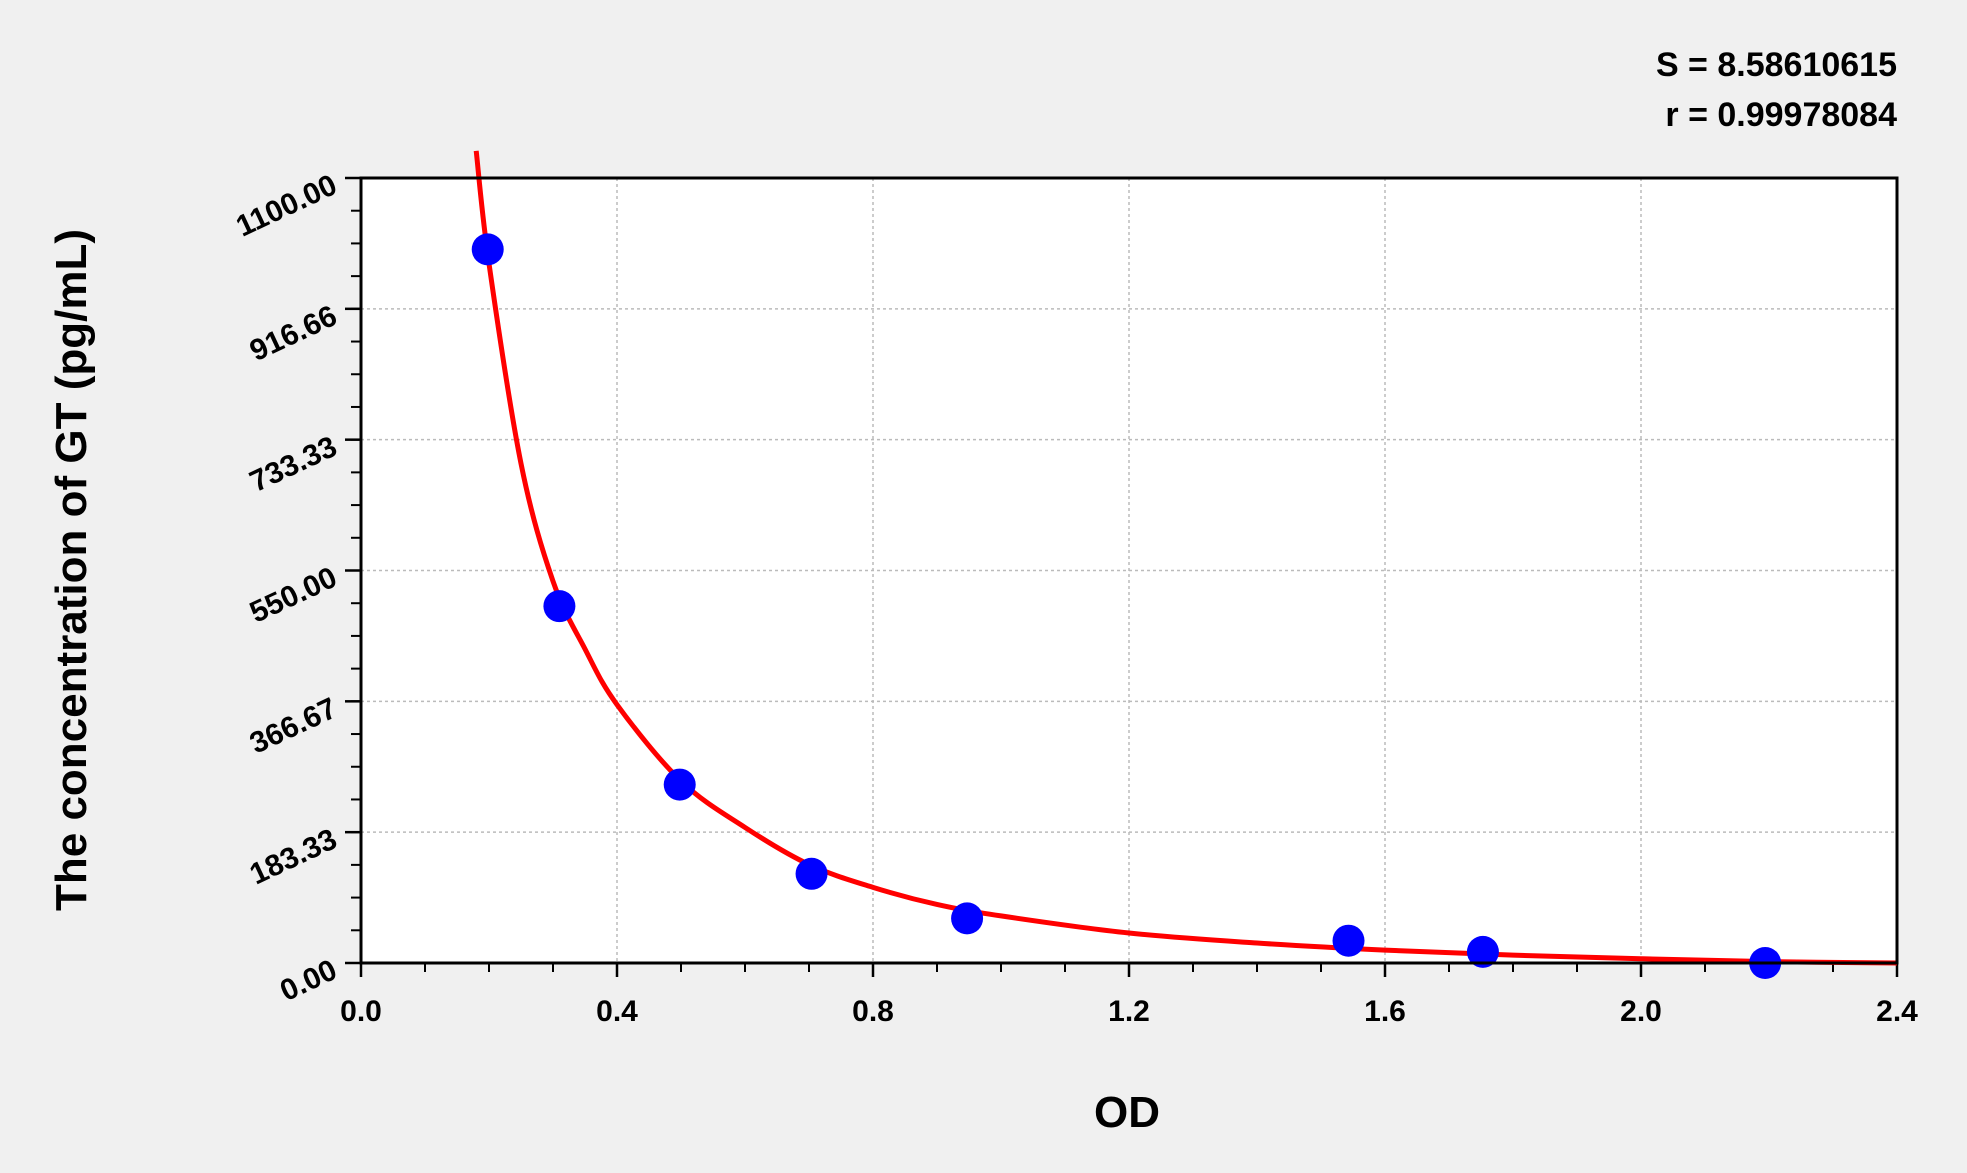  Describe the element at coordinates (617, 1011) in the screenshot. I see `x-tick-label: 0.4` at that location.